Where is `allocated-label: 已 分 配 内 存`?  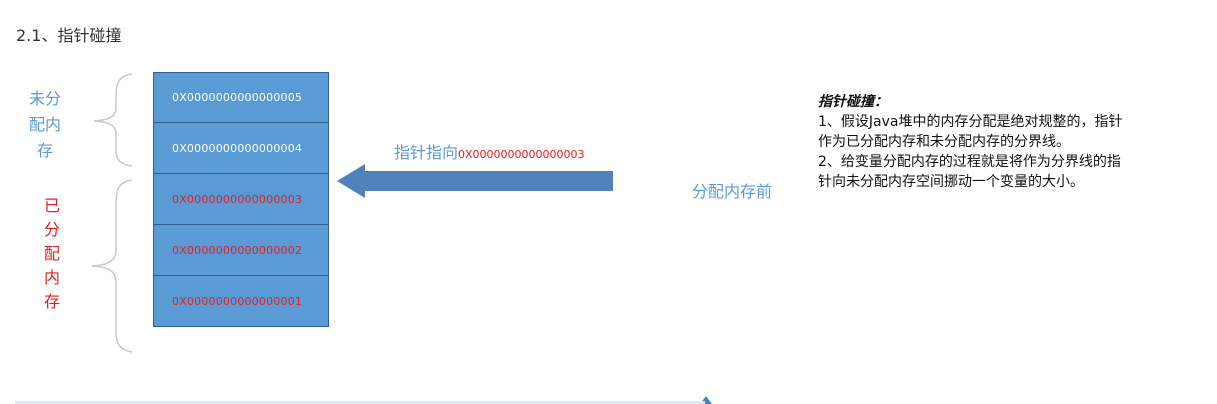
allocated-label: 已 分 配 内 存 is located at coordinates (52, 254).